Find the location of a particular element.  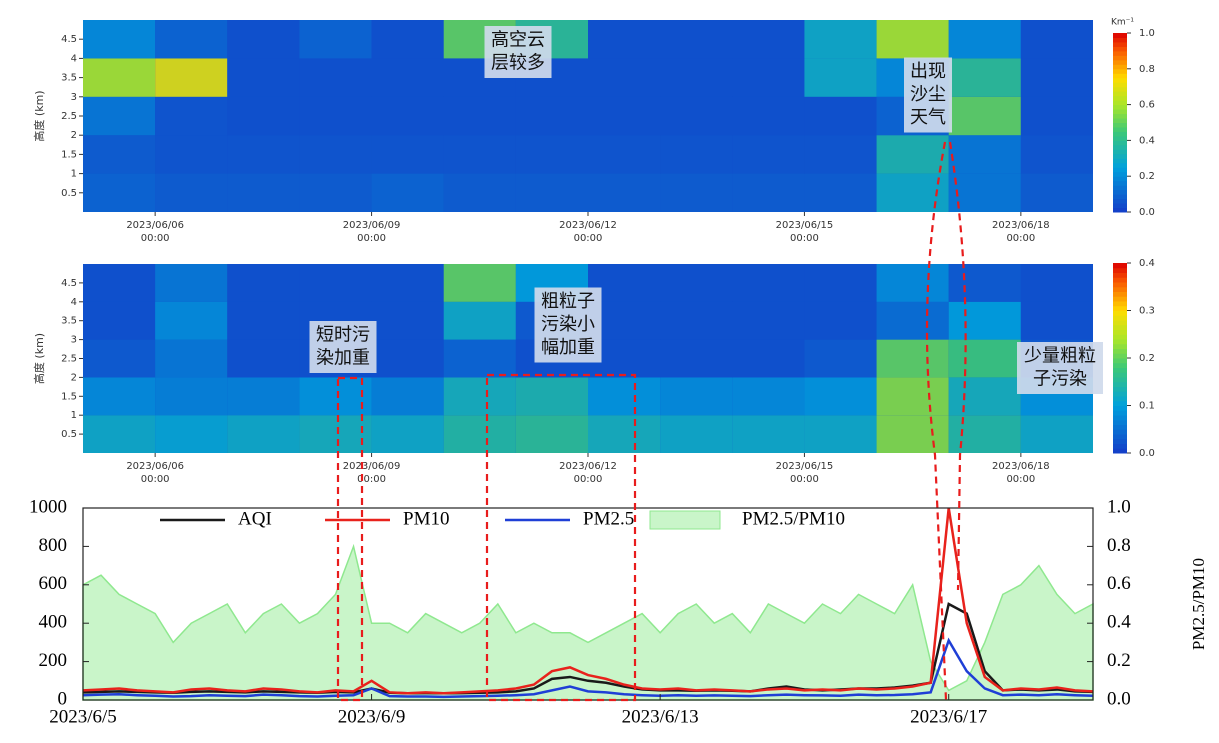

annotation: 子污染 is located at coordinates (1060, 379).